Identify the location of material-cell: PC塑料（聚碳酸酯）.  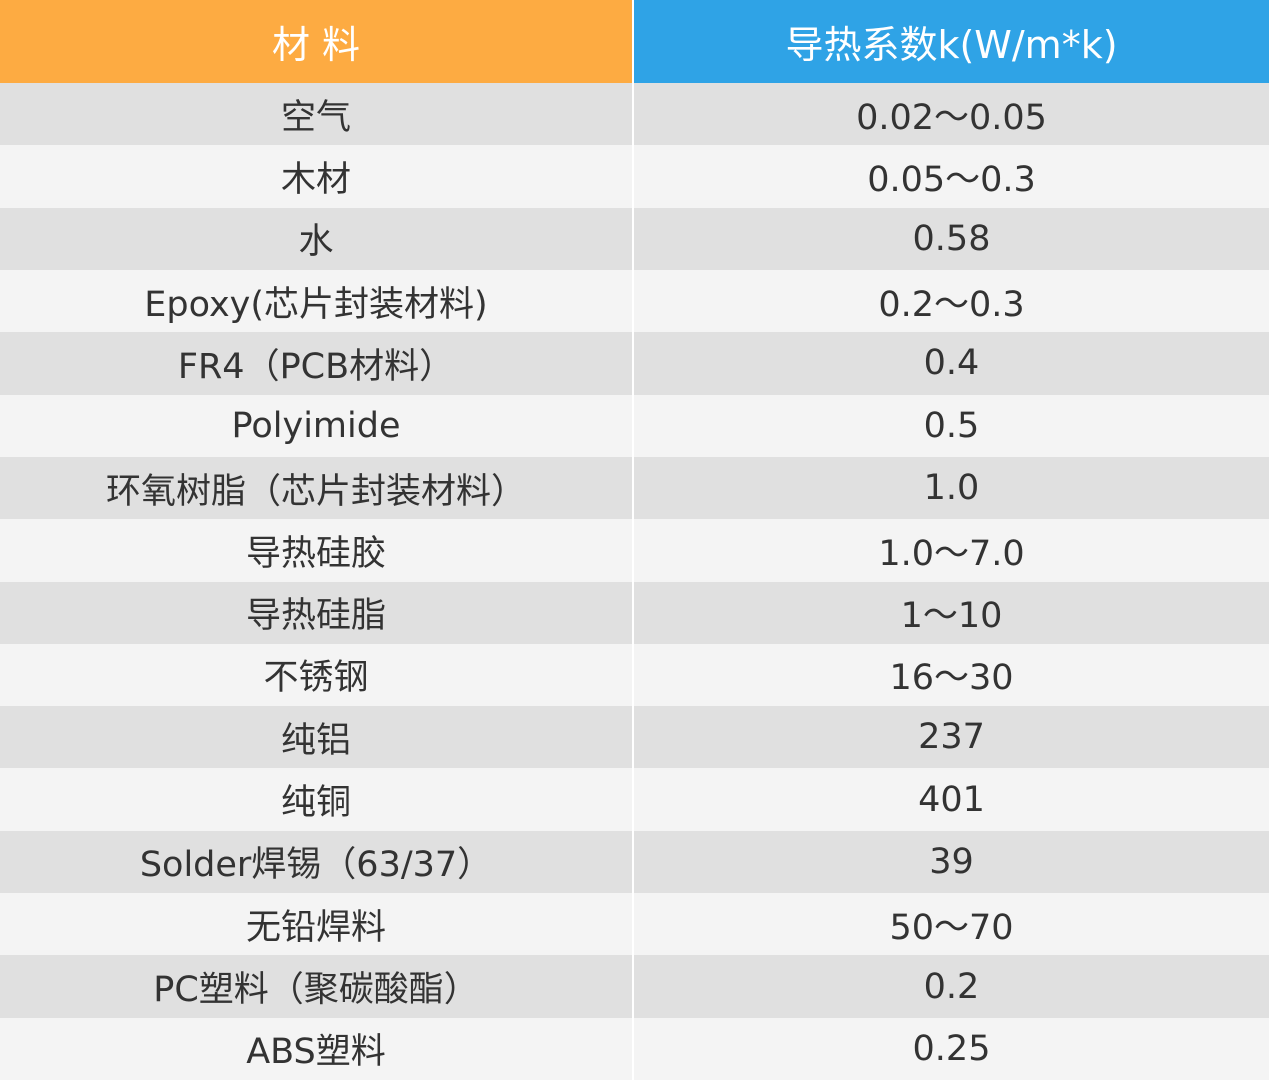
(317, 986).